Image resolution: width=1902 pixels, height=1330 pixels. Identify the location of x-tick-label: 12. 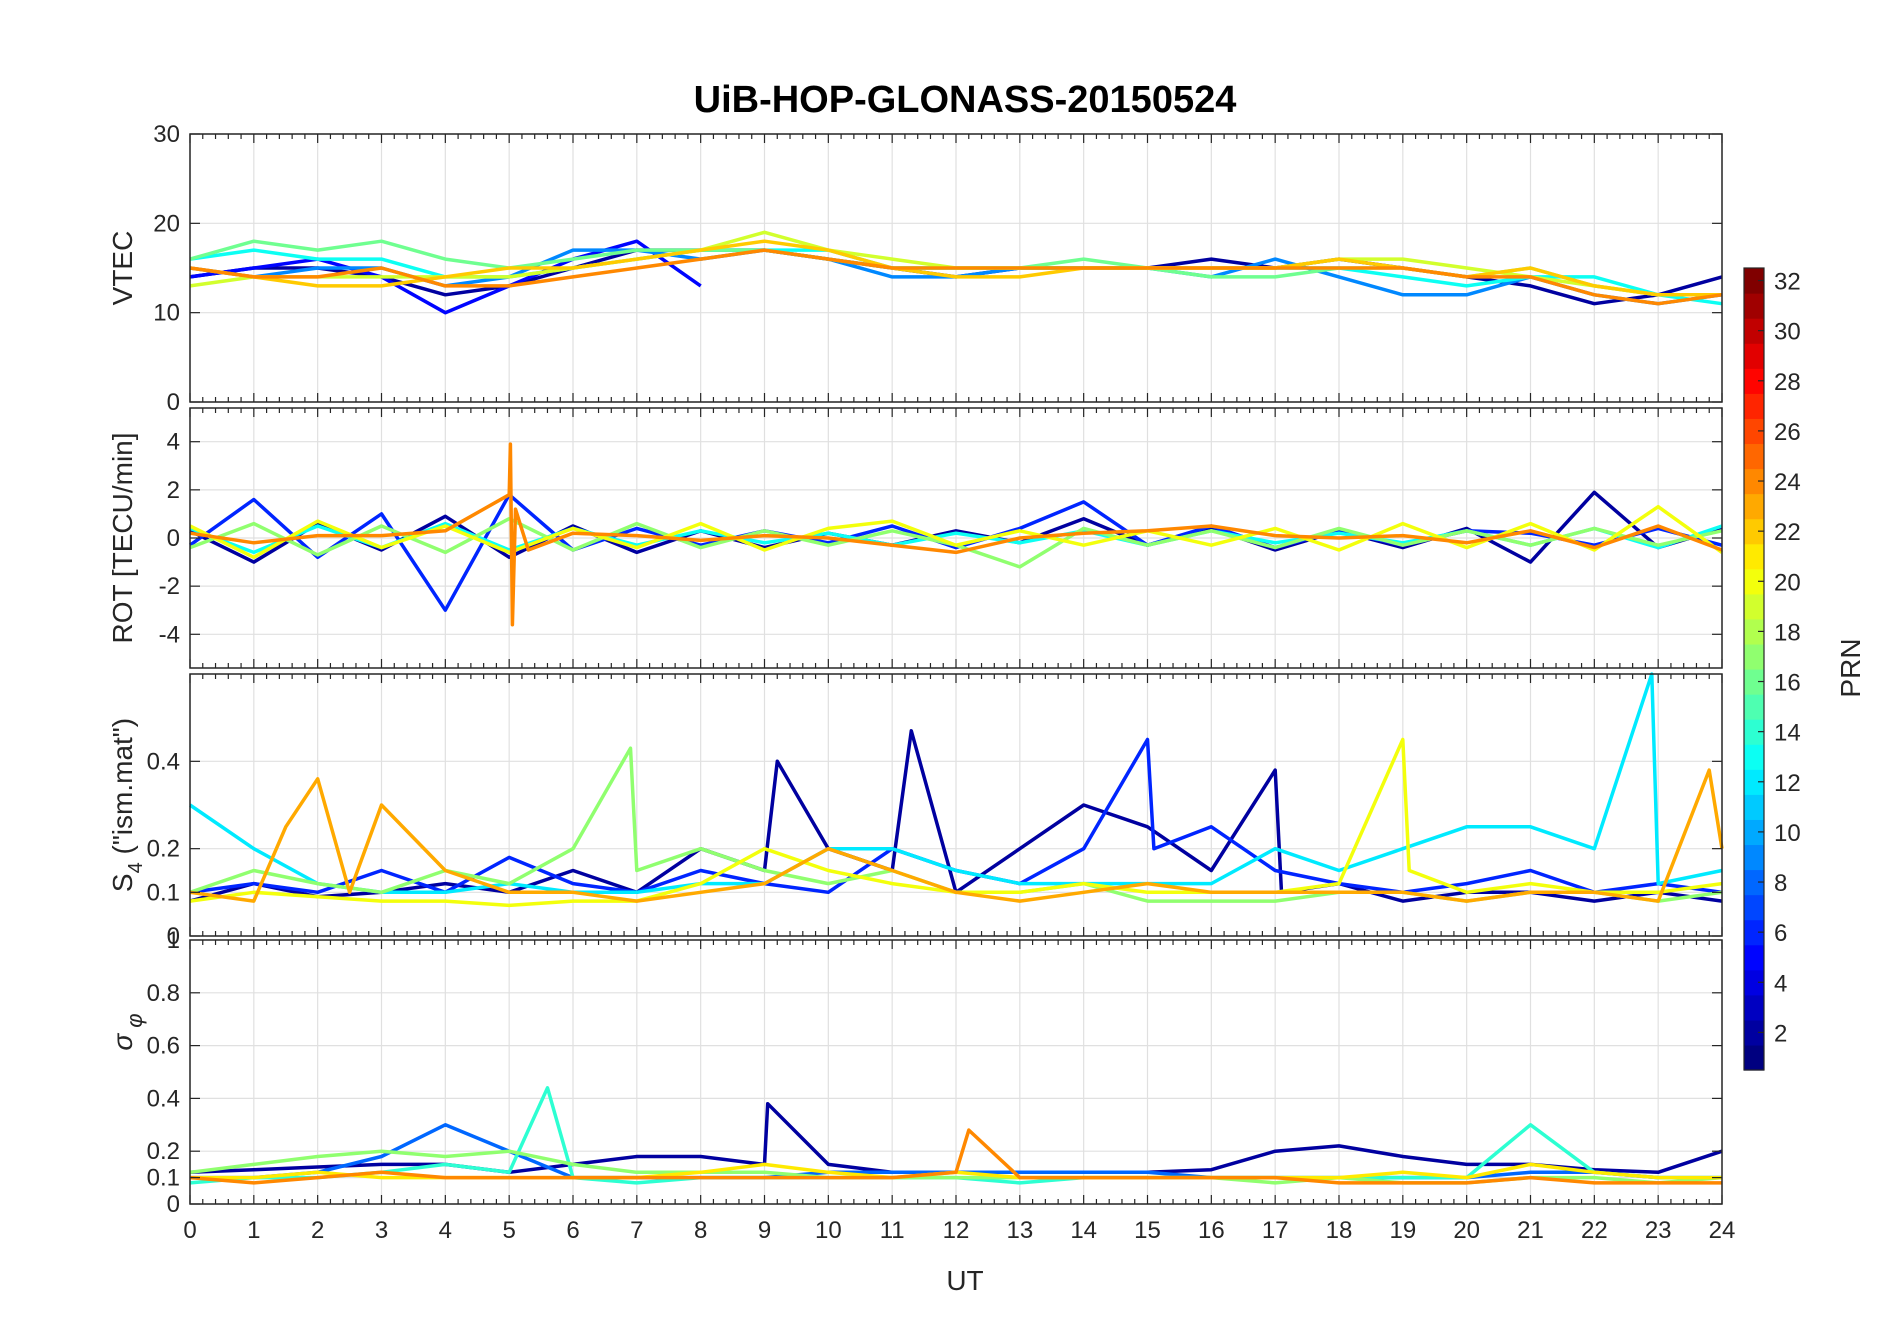
(956, 1230).